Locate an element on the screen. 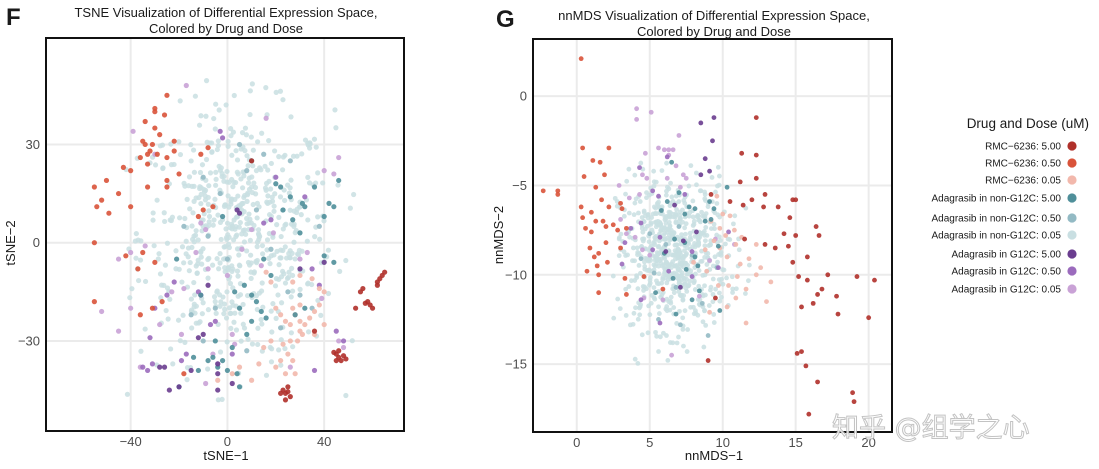 The height and width of the screenshot is (469, 1099). legend-item-label: RMC−6236: 5.00 is located at coordinates (1023, 147).